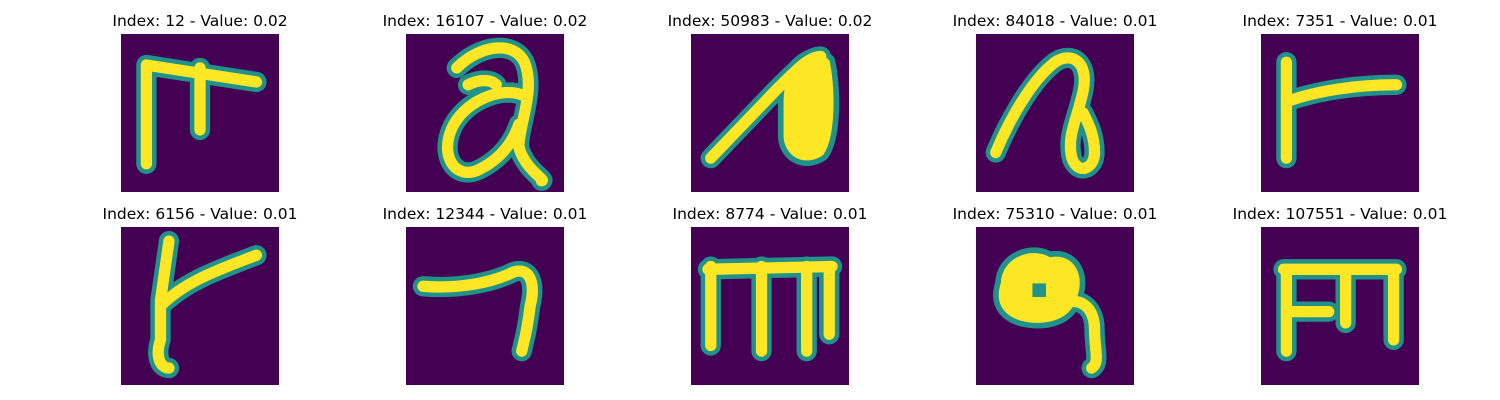 The width and height of the screenshot is (1500, 400). I want to click on panel-5: Index: 7351 - Value: 0.01, so click(1340, 102).